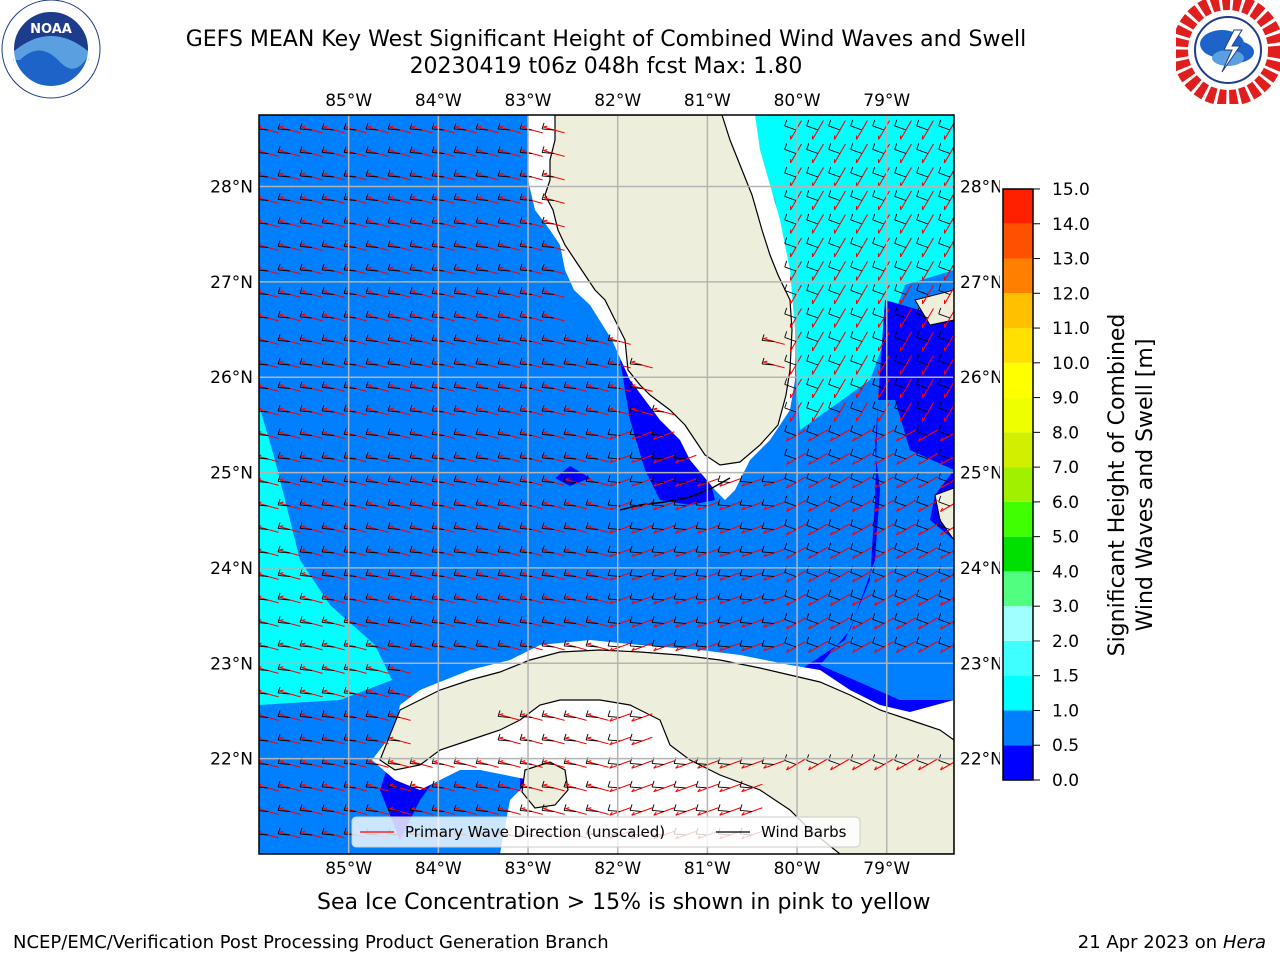 The image size is (1280, 960). Describe the element at coordinates (804, 832) in the screenshot. I see `legend-barb-label: Wind Barbs` at that location.